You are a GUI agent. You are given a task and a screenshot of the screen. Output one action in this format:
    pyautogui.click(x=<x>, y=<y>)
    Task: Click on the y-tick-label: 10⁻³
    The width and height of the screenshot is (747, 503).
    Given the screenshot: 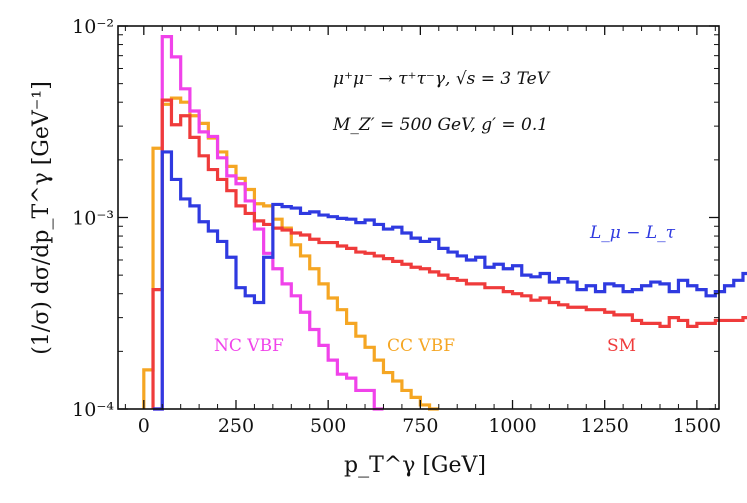 What is the action you would take?
    pyautogui.click(x=93, y=219)
    